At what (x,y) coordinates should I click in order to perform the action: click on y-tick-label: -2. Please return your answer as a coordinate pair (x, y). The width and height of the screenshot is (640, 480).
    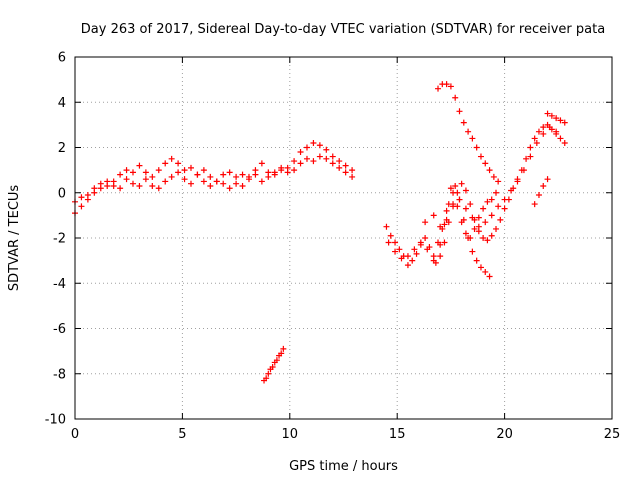
    Looking at the image, I should click on (59, 239).